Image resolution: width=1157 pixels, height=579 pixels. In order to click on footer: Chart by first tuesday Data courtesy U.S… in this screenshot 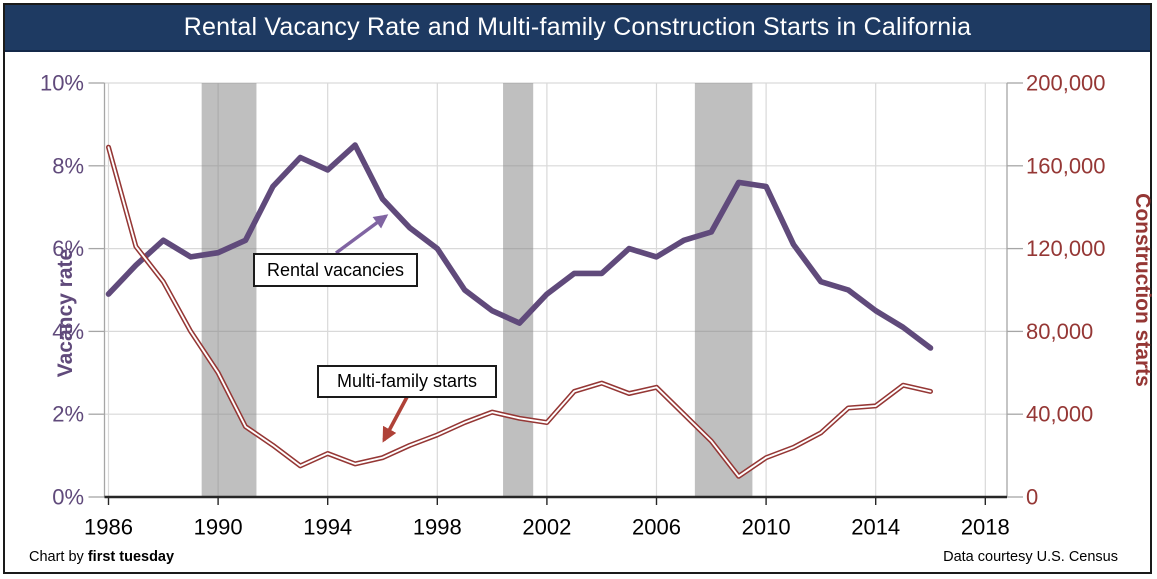, I will do `click(577, 557)`.